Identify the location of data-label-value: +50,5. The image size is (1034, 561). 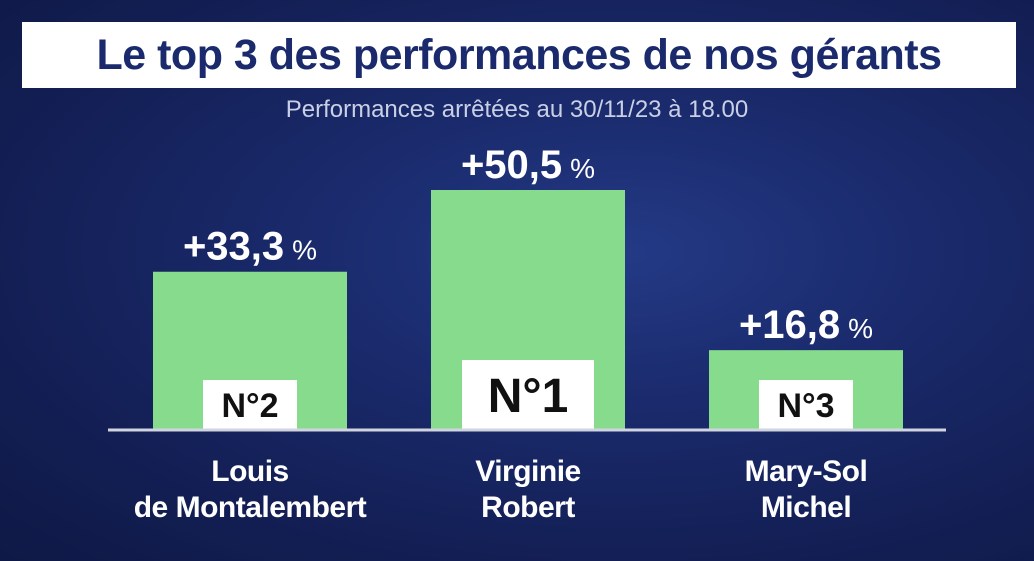
(511, 165).